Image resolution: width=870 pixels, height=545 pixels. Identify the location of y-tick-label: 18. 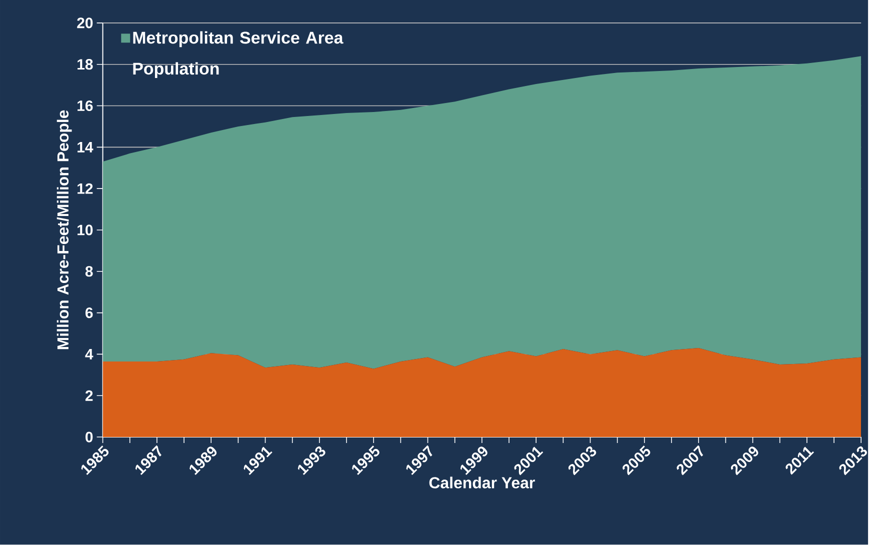
(85, 64).